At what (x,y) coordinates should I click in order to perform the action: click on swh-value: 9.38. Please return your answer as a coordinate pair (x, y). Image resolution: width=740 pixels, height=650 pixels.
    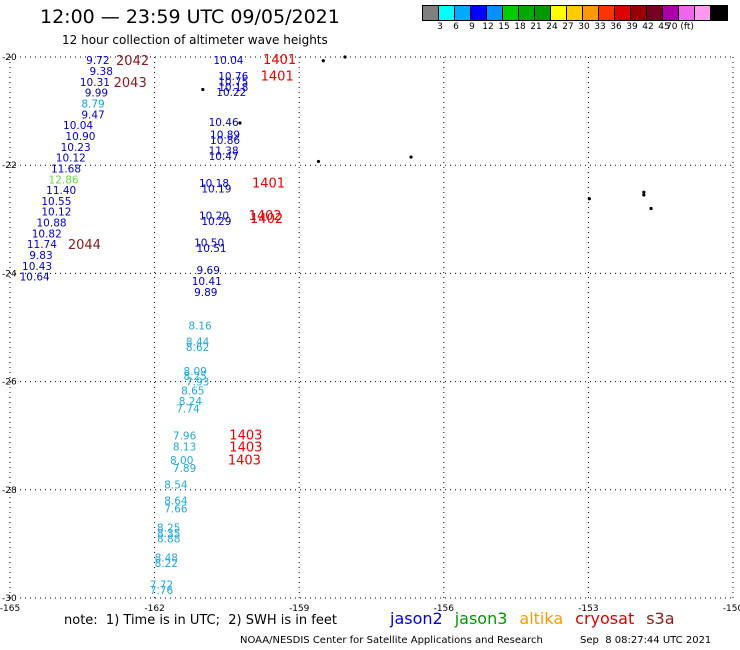
    Looking at the image, I should click on (101, 72).